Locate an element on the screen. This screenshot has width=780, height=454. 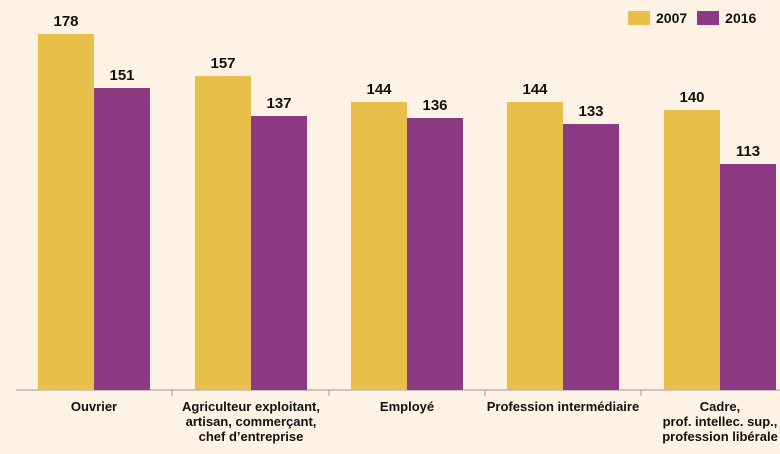
data-label-2007-employ: 144 is located at coordinates (379, 89).